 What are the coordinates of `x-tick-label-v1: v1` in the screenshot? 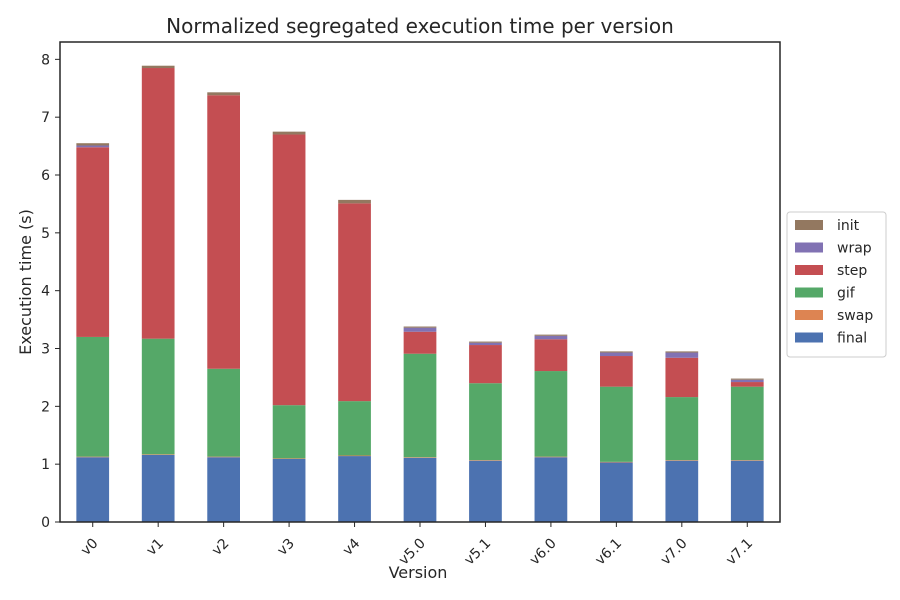 It's located at (155, 547).